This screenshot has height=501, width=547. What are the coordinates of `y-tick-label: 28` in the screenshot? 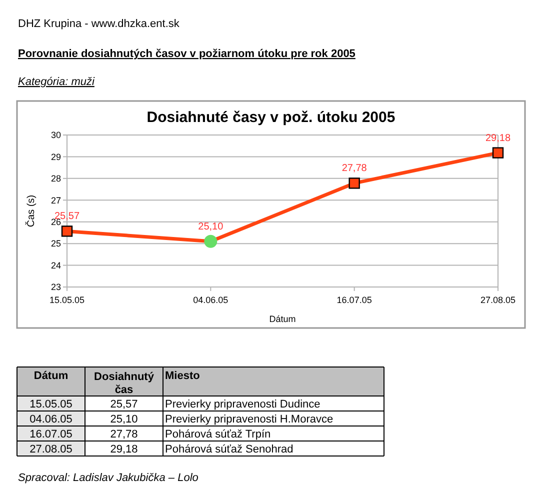 It's located at (55, 179).